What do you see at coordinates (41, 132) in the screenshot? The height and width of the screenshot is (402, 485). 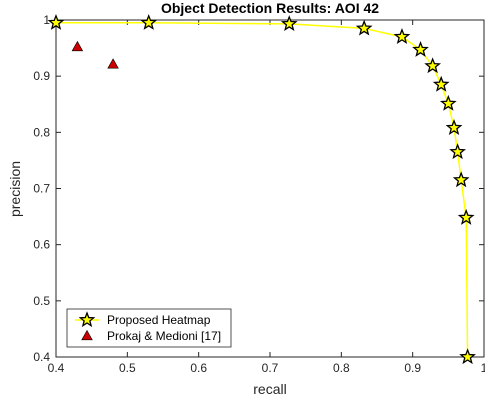 I see `y-tick-label: 0.8` at bounding box center [41, 132].